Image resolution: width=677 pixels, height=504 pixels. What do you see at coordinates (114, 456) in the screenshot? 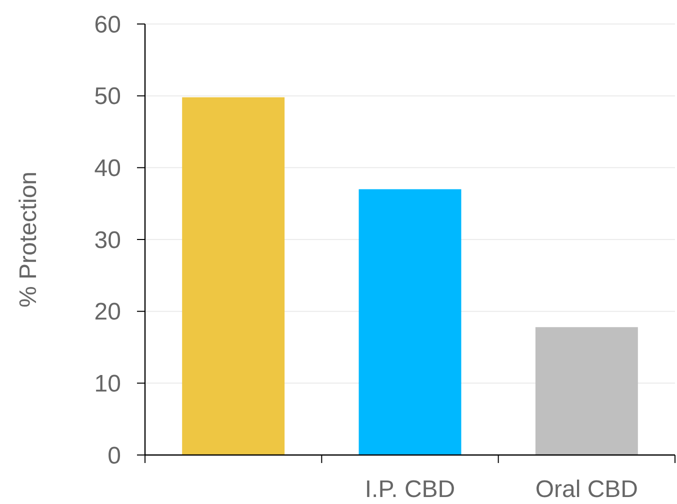
I see `y-tick-label: 0` at bounding box center [114, 456].